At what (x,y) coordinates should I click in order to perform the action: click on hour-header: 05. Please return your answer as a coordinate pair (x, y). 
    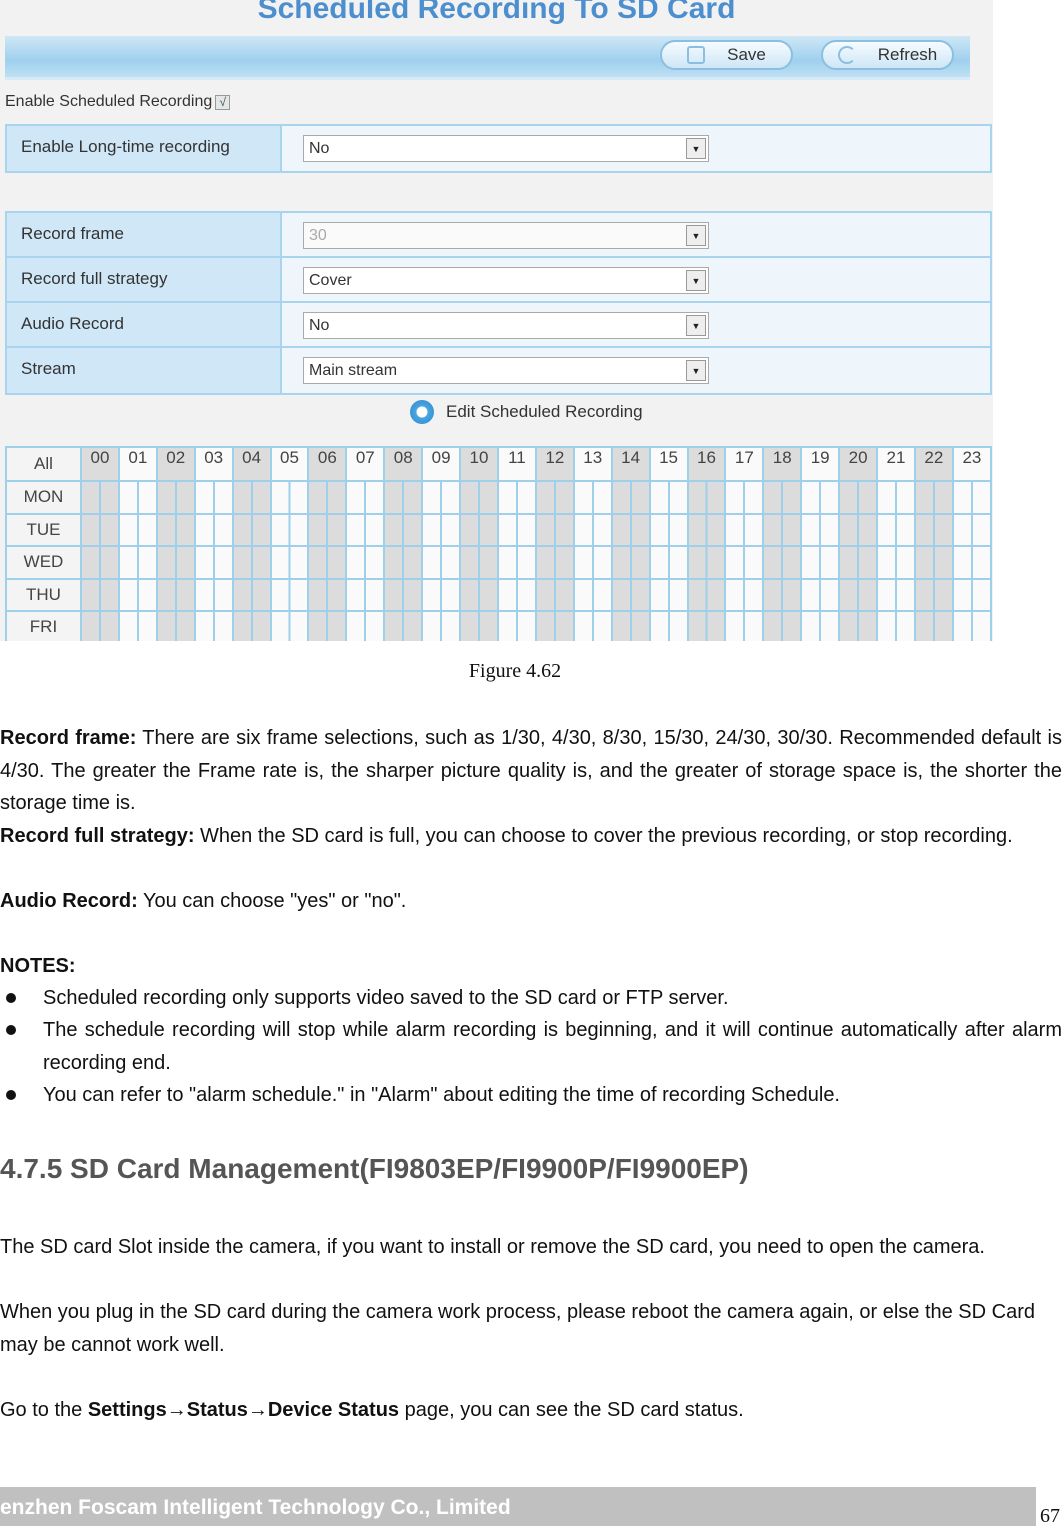
    Looking at the image, I should click on (289, 464).